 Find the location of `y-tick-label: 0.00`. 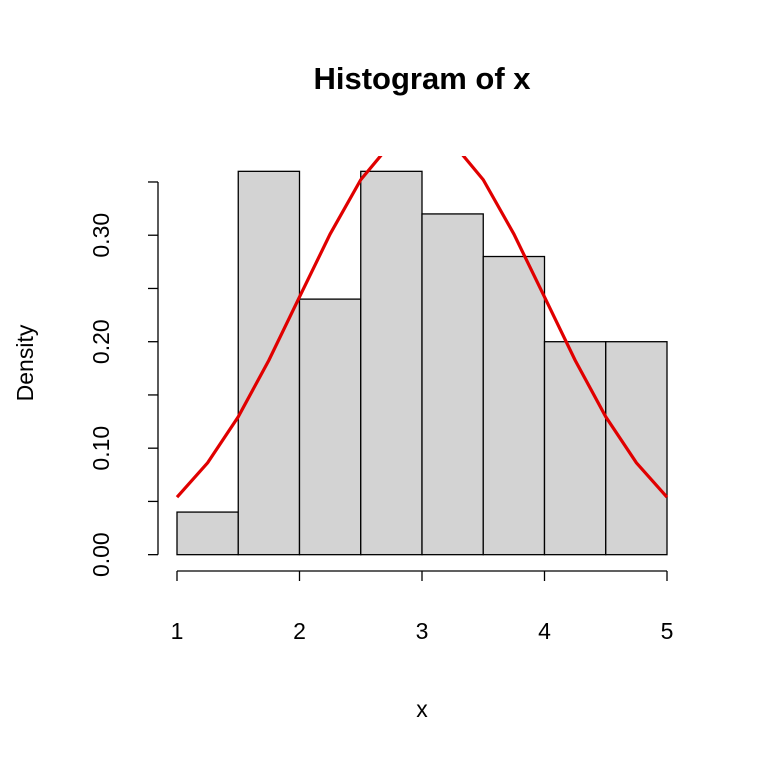

y-tick-label: 0.00 is located at coordinates (101, 554).